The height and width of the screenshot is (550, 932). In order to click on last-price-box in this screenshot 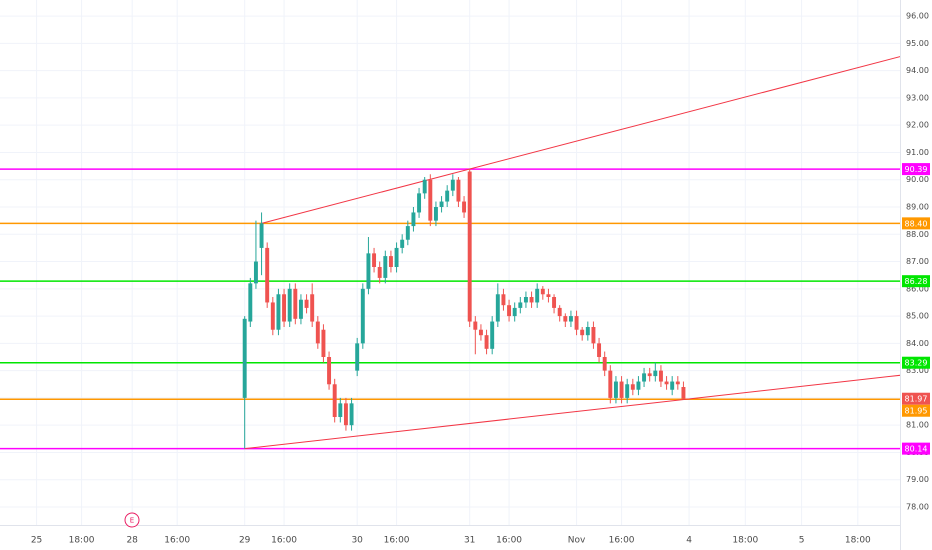, I will do `click(916, 398)`.